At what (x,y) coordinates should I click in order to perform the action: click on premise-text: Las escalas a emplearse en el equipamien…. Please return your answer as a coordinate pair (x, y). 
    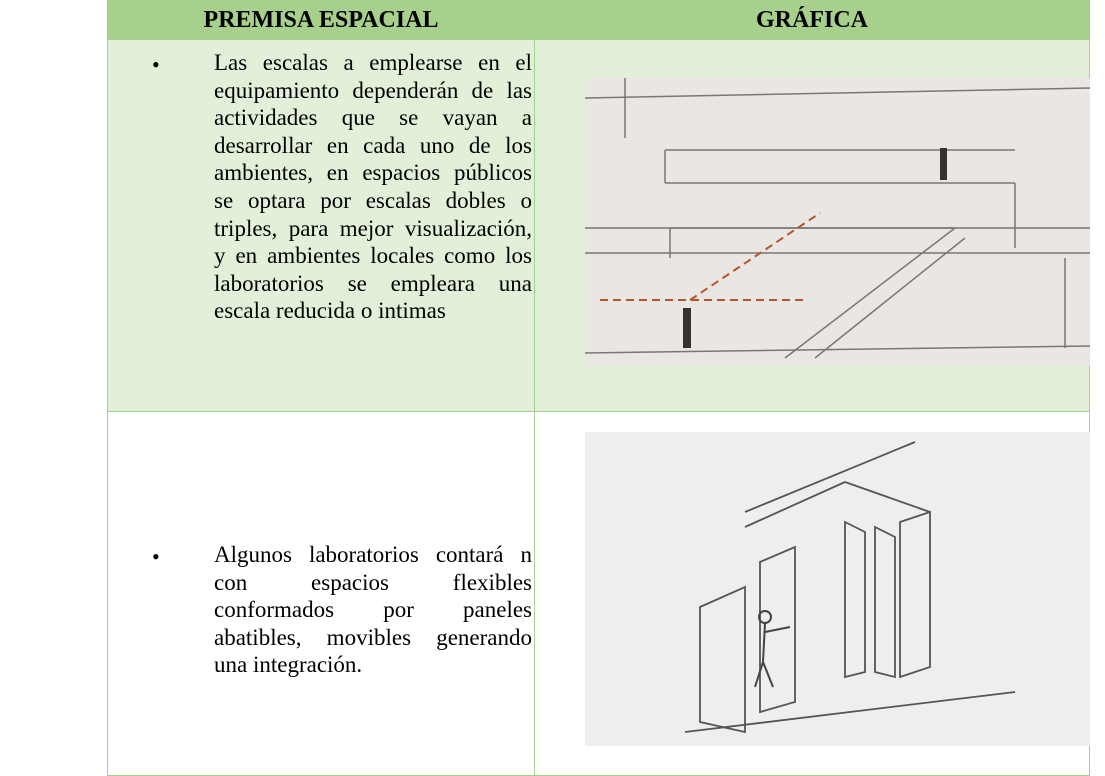
    Looking at the image, I should click on (373, 187).